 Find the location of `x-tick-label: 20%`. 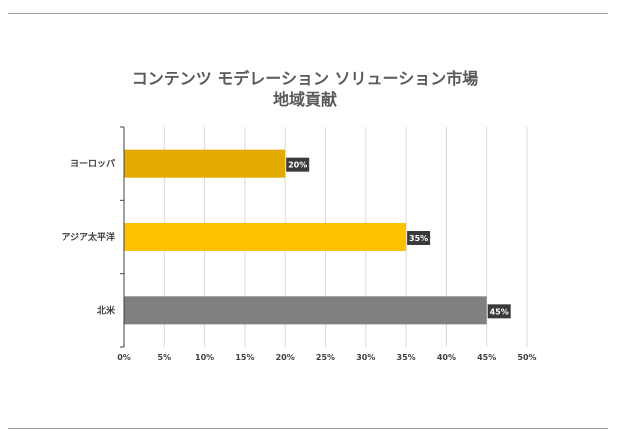

x-tick-label: 20% is located at coordinates (285, 357).